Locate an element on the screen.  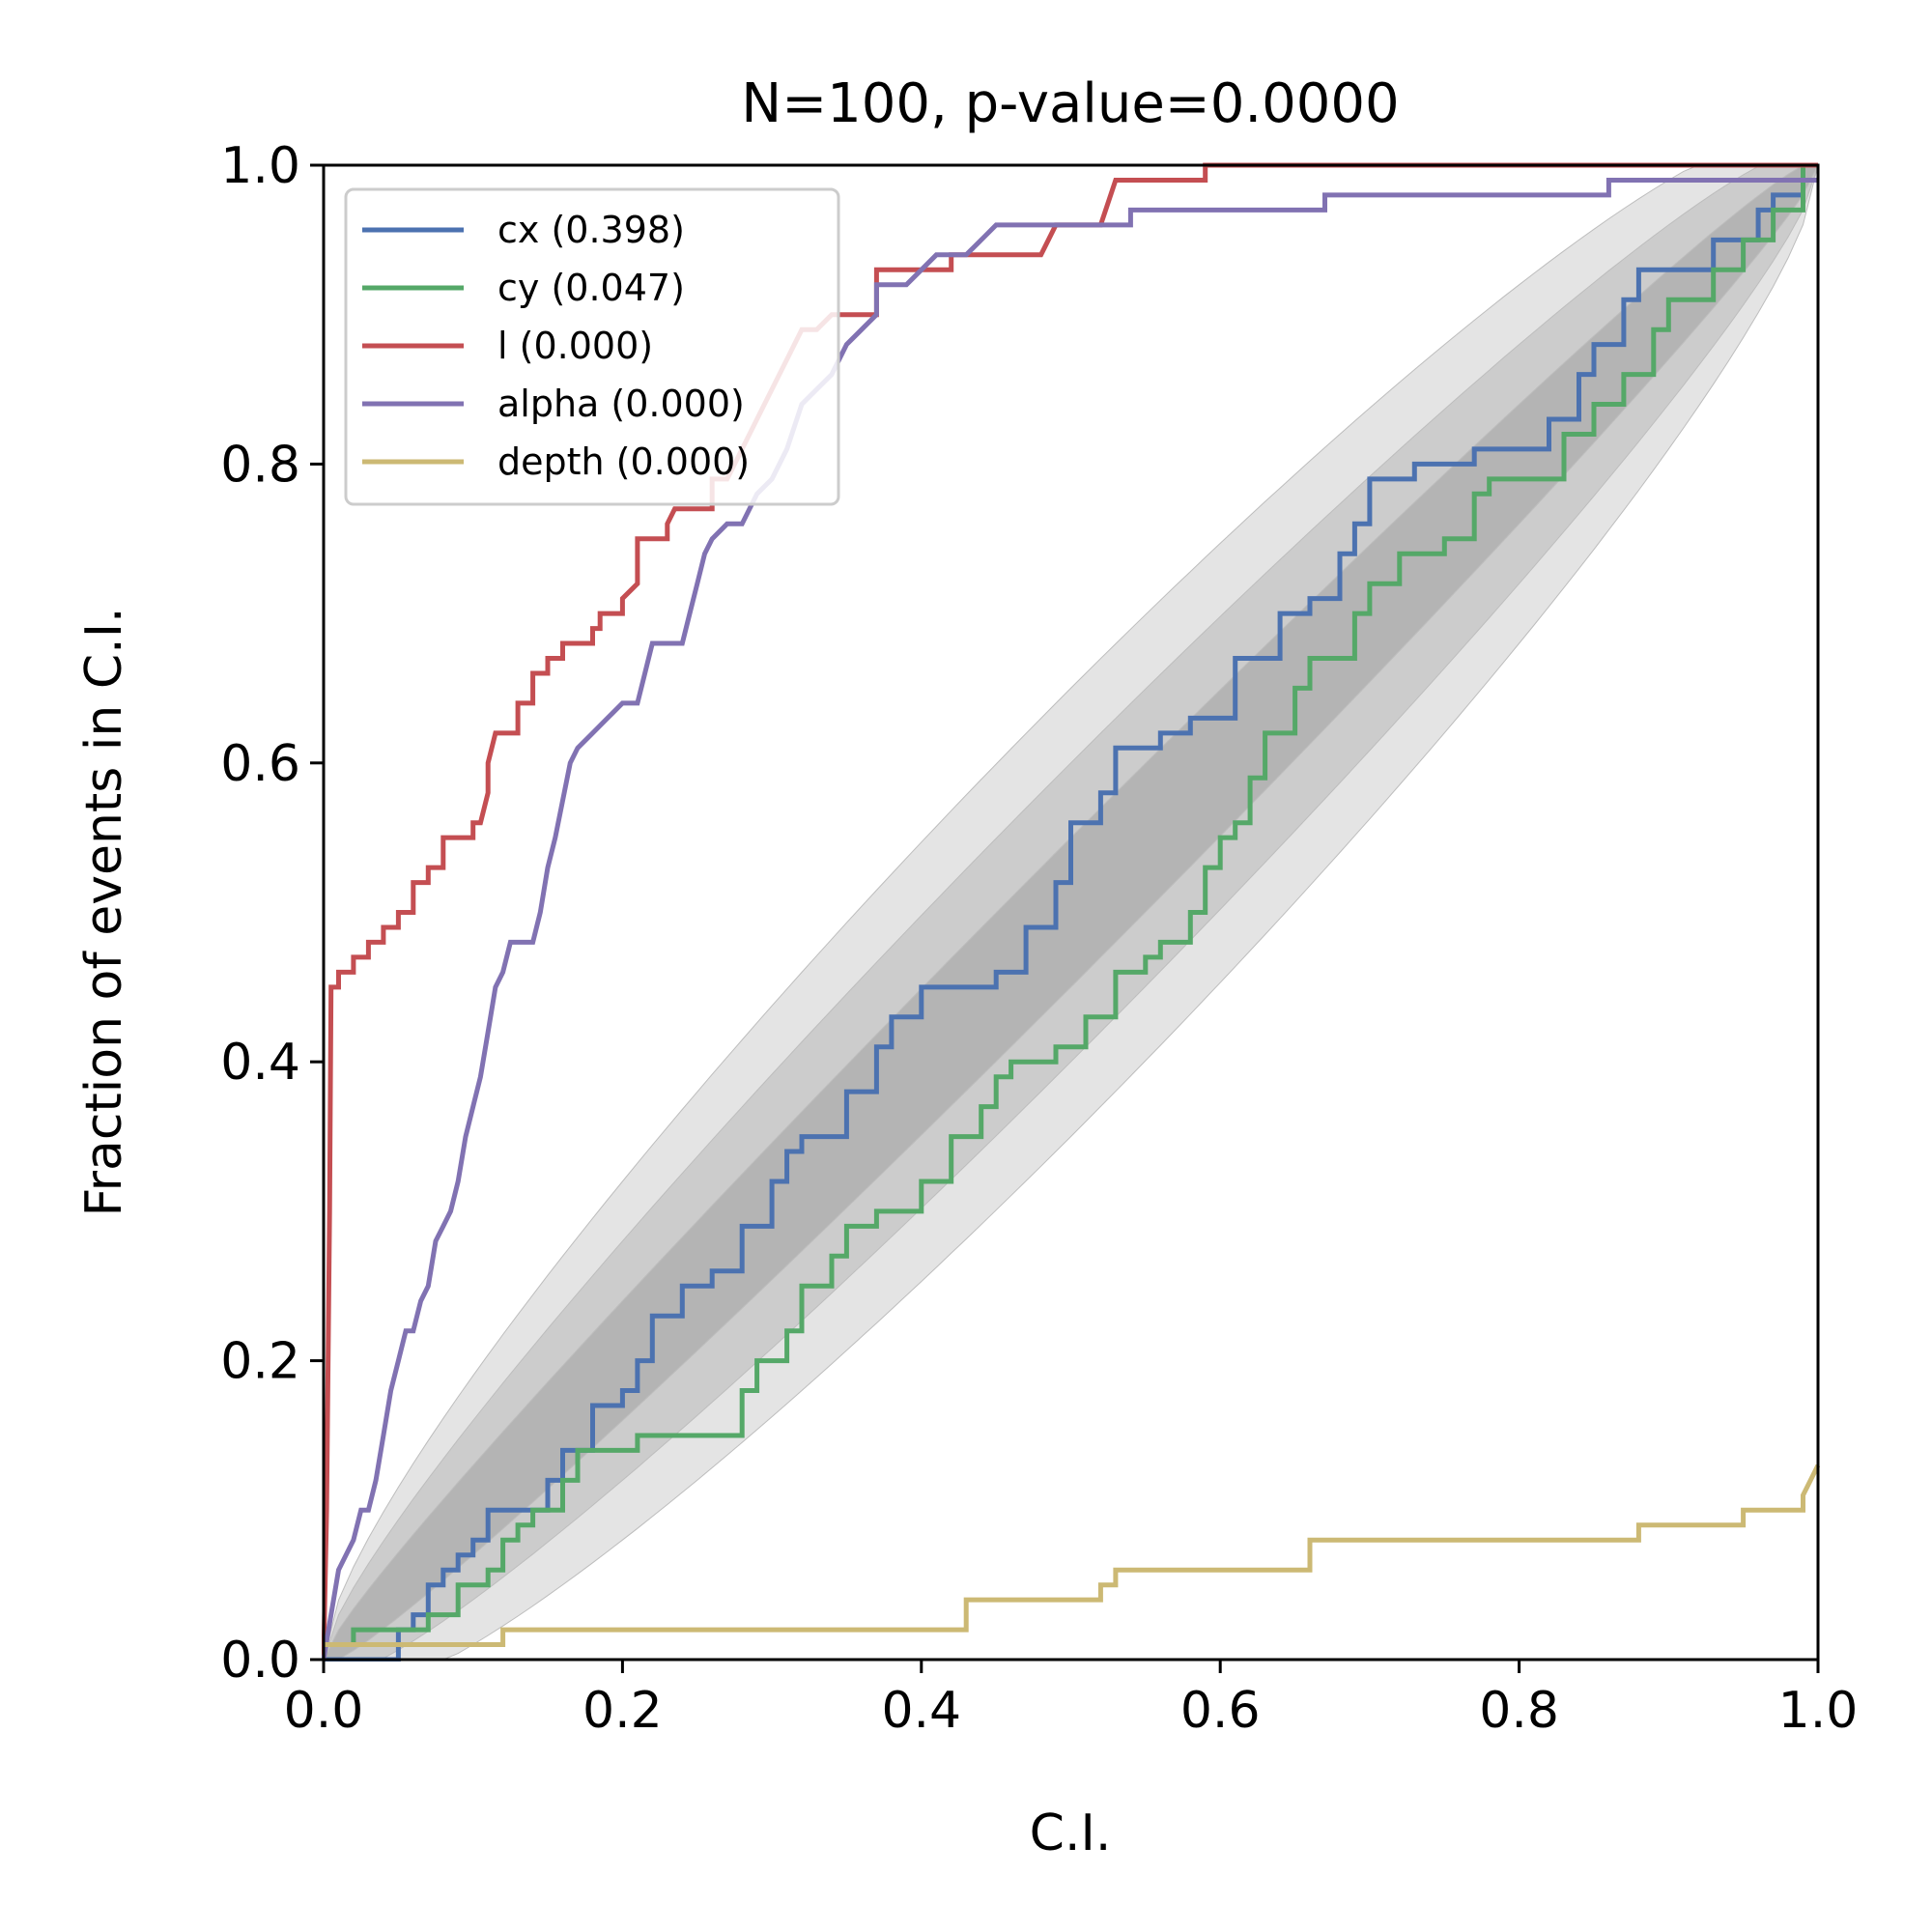
y-tick-label: 0.4 is located at coordinates (260, 1063).